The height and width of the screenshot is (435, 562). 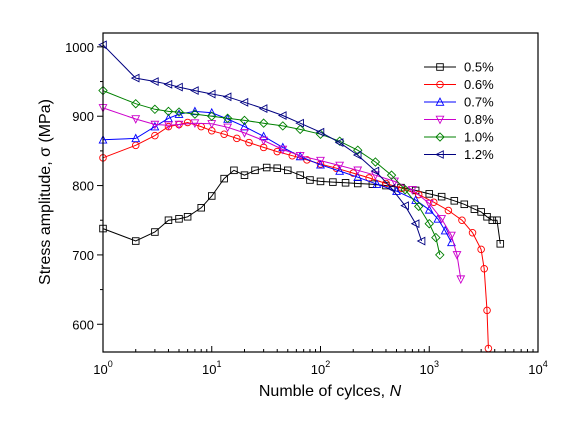 I want to click on legend-item: 0.6%, so click(x=459, y=84).